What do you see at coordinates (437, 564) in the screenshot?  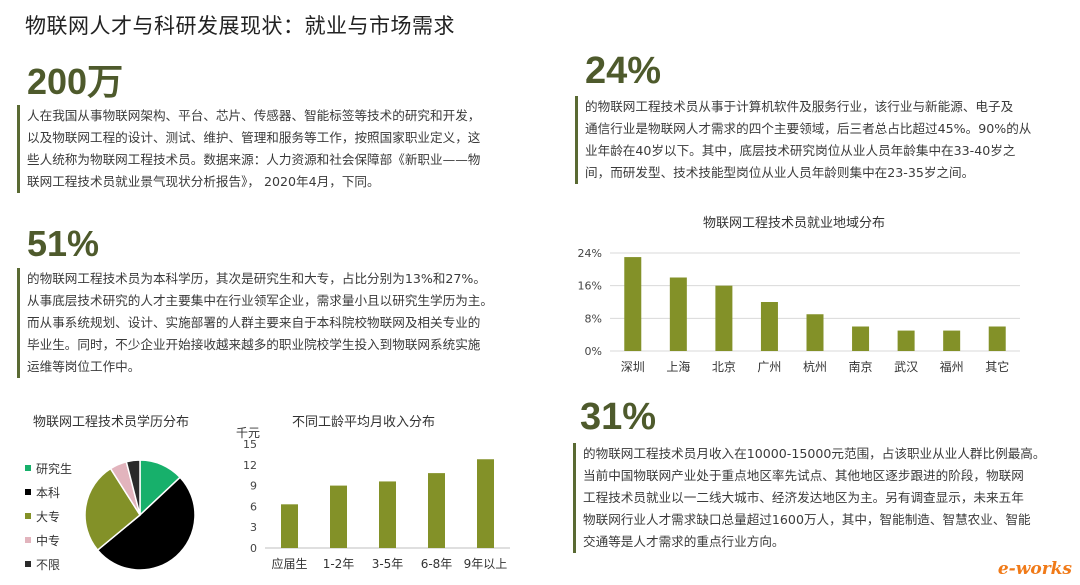 I see `x-tick-label: 6-8年` at bounding box center [437, 564].